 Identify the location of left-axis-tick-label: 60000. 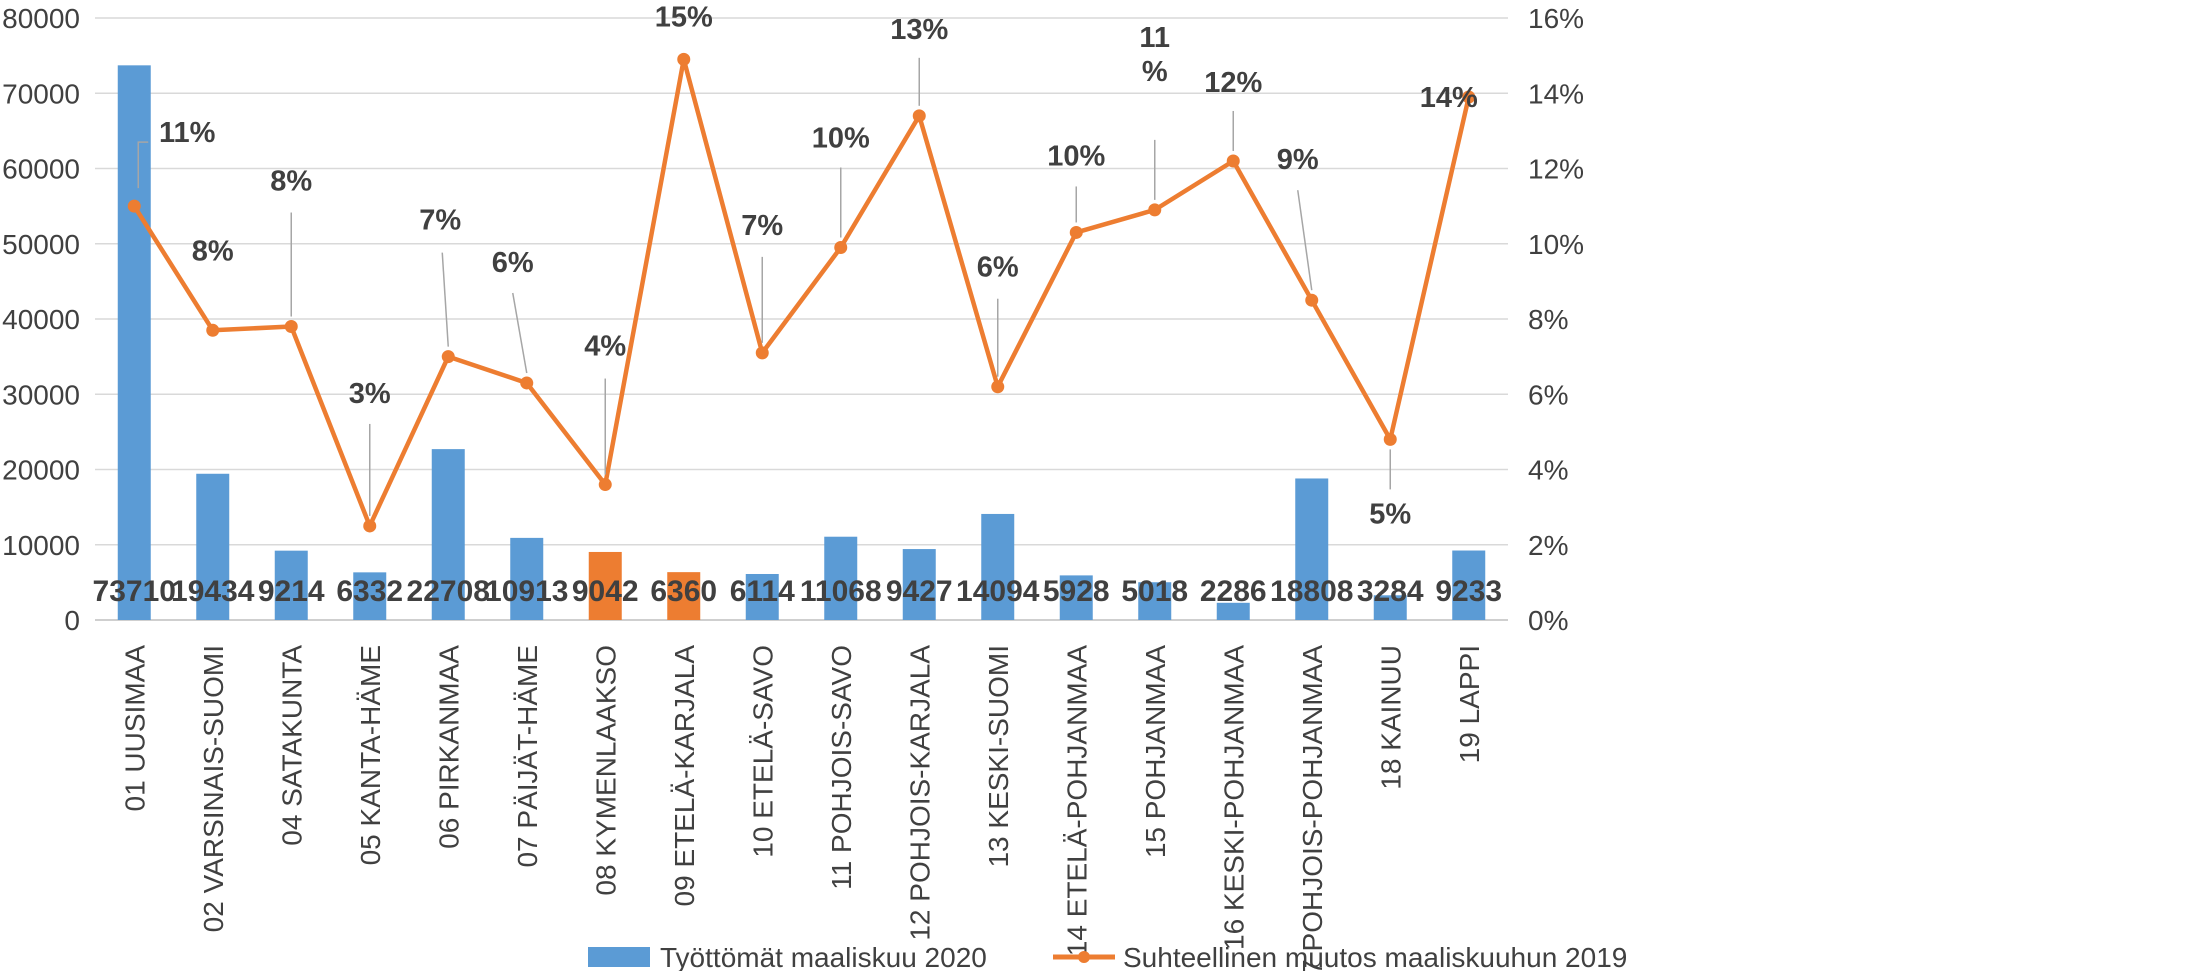
(41, 169).